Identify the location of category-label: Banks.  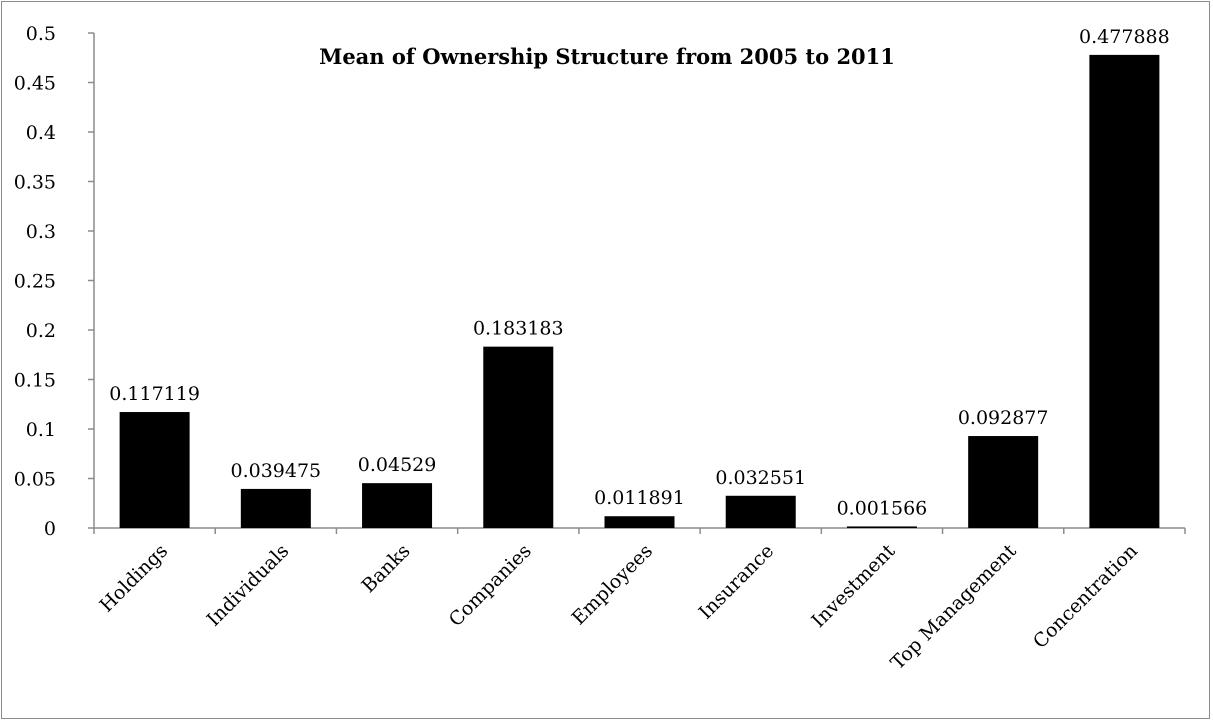
(385, 568).